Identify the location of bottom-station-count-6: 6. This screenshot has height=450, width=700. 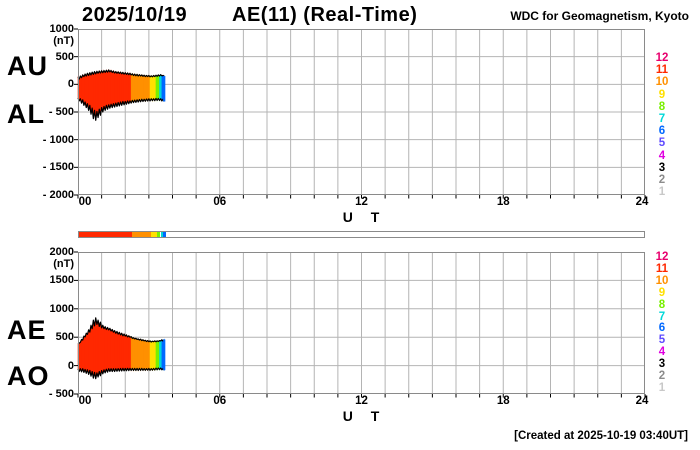
(662, 328).